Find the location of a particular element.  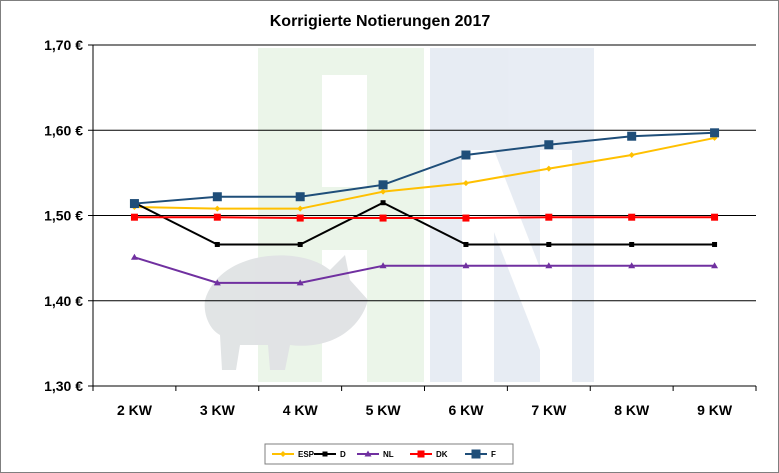

y-tick-label: 1,60 € is located at coordinates (63, 130).